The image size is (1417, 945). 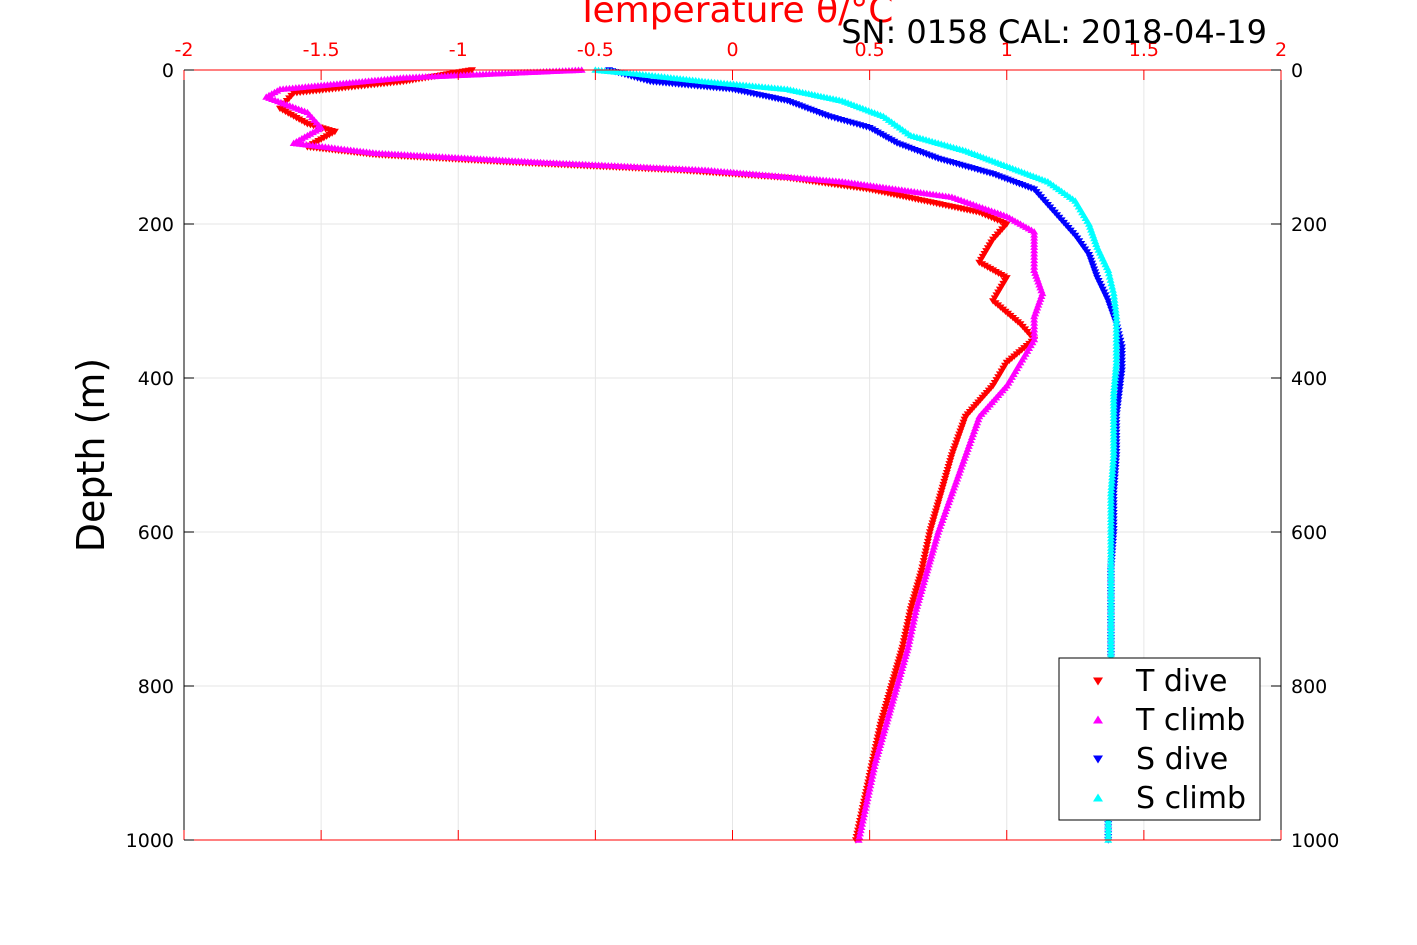 What do you see at coordinates (1191, 798) in the screenshot?
I see `legend-label: S climb` at bounding box center [1191, 798].